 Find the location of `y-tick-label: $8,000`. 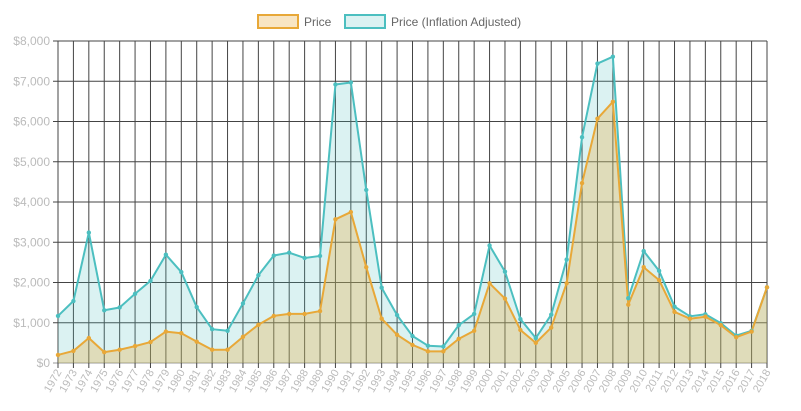

y-tick-label: $8,000 is located at coordinates (31, 41).